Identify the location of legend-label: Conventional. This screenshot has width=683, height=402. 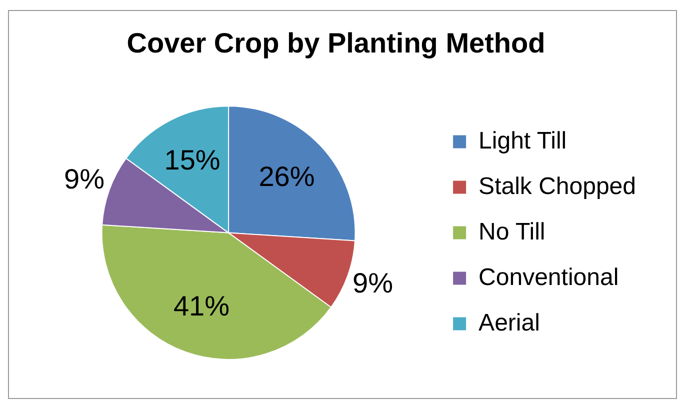
(548, 277).